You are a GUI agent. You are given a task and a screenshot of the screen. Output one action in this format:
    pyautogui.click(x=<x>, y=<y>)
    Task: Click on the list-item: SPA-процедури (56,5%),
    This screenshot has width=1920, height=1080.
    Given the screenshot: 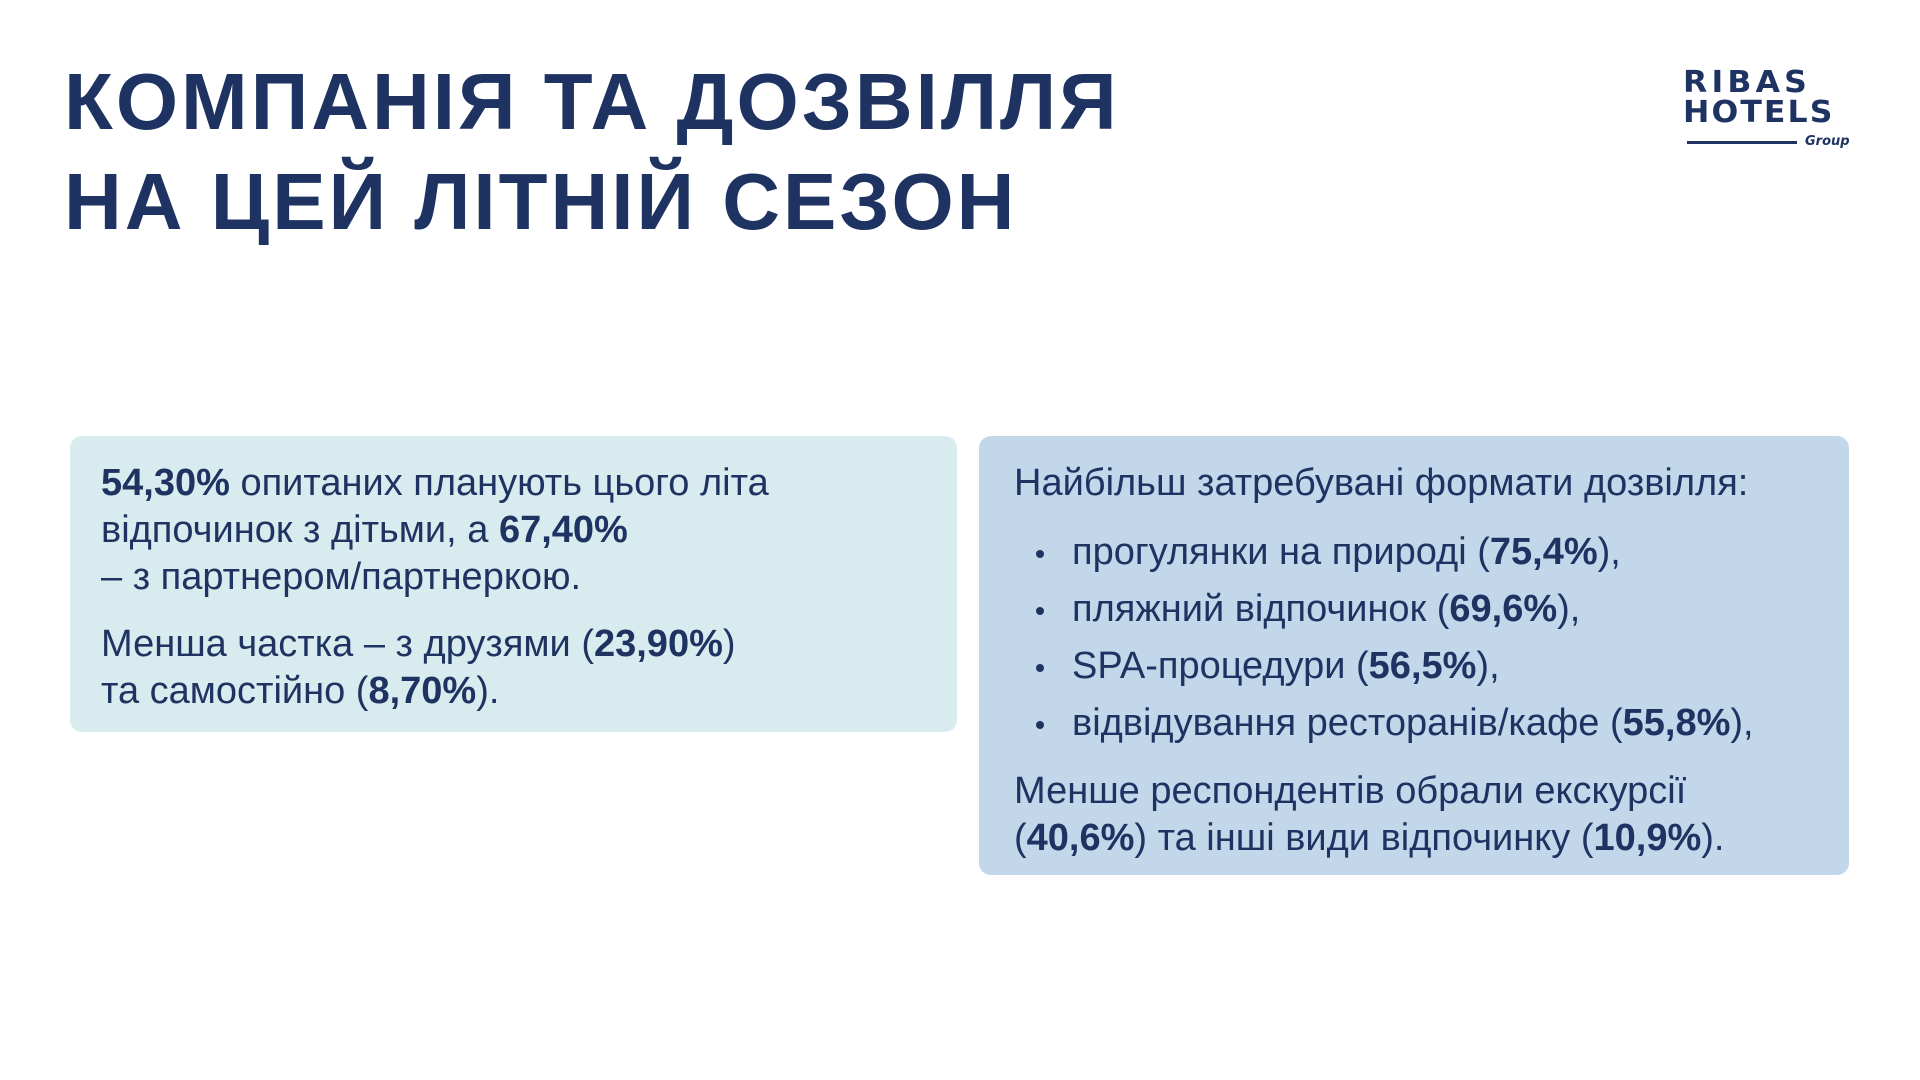 What is the action you would take?
    pyautogui.click(x=1421, y=666)
    